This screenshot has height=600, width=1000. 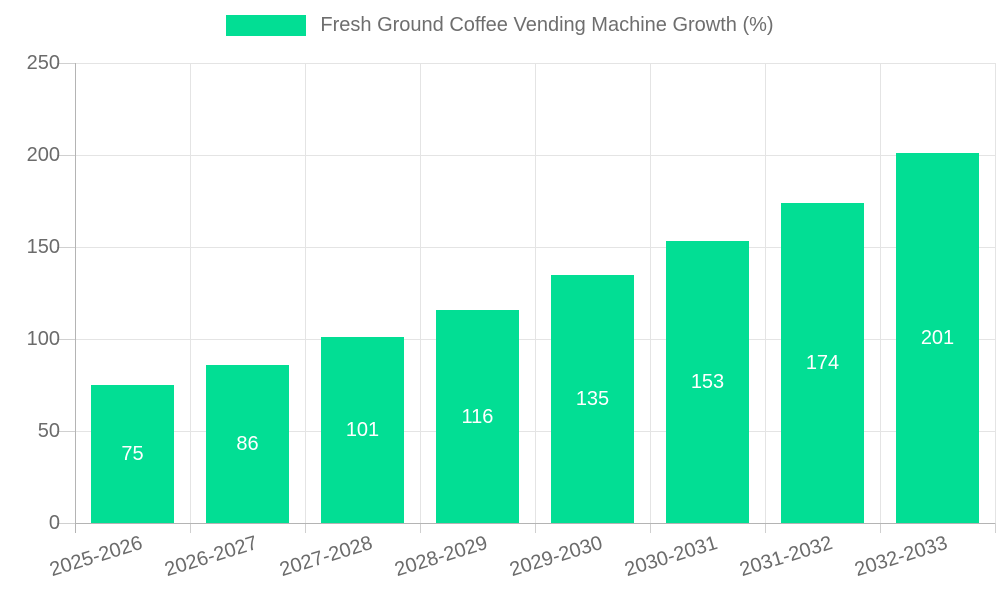 I want to click on x-axis-line, so click(x=535, y=523).